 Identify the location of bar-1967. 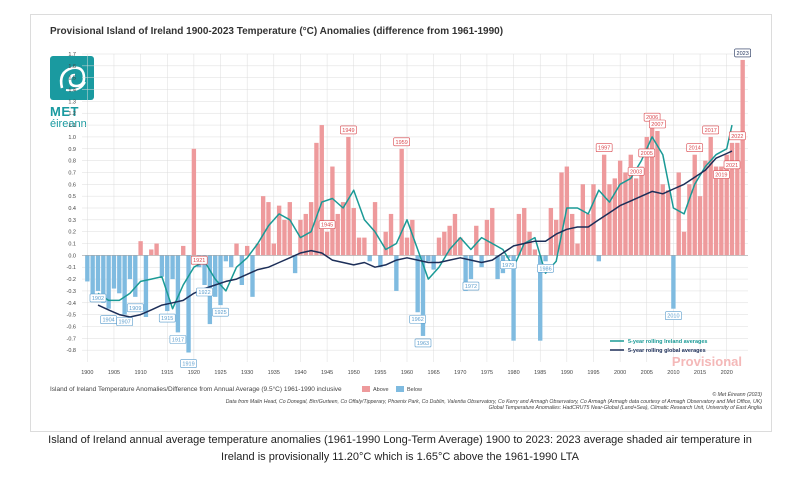
(444, 243).